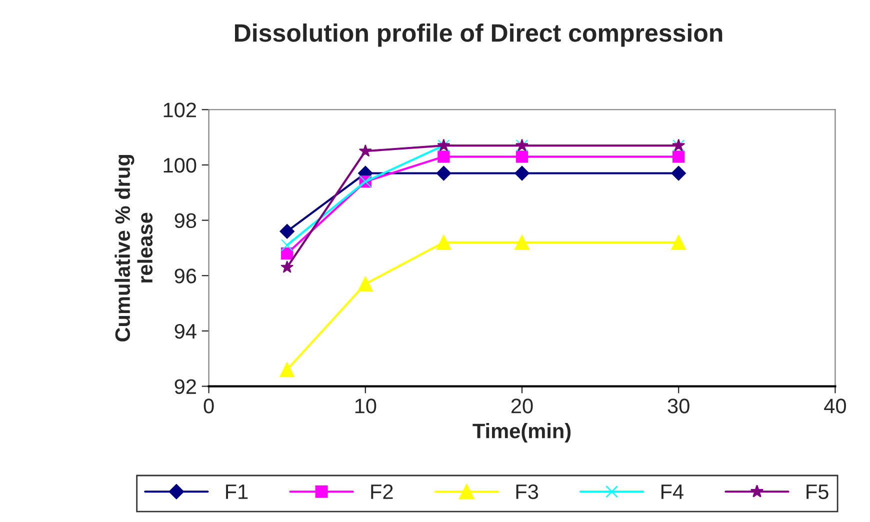  I want to click on y-tick-label: 100, so click(180, 165).